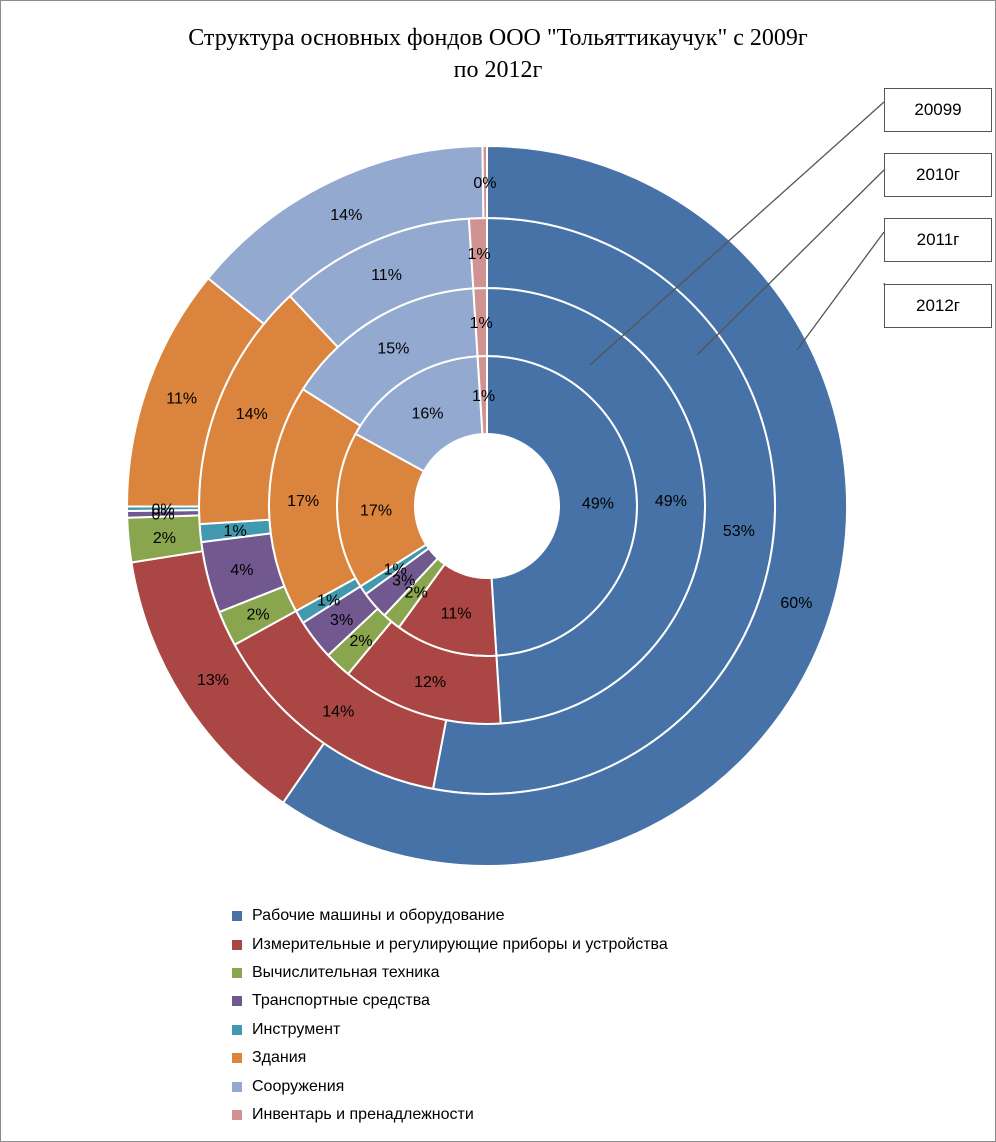  What do you see at coordinates (450, 973) in the screenshot?
I see `legend-item: Вычислительная техника` at bounding box center [450, 973].